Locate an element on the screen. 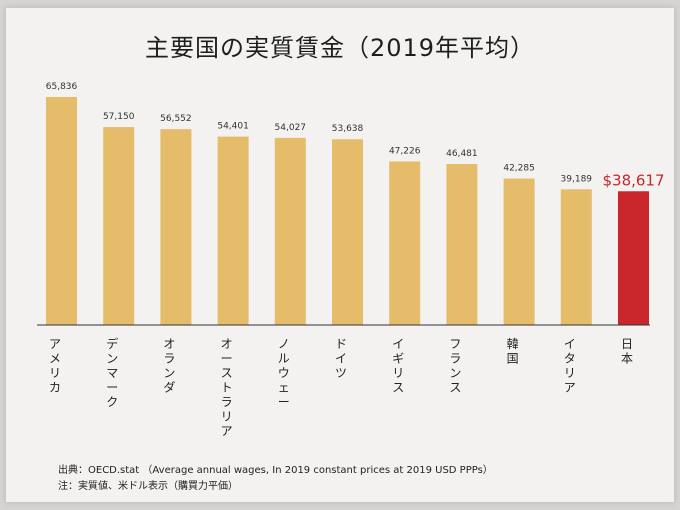 The height and width of the screenshot is (510, 680). value-label: 47,226 is located at coordinates (405, 151).